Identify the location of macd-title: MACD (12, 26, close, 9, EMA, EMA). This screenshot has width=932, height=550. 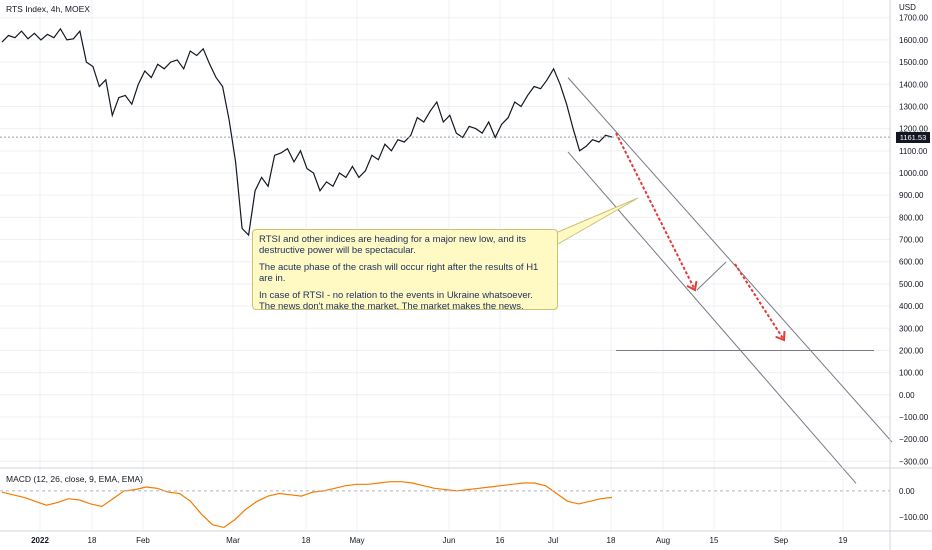
(74, 479).